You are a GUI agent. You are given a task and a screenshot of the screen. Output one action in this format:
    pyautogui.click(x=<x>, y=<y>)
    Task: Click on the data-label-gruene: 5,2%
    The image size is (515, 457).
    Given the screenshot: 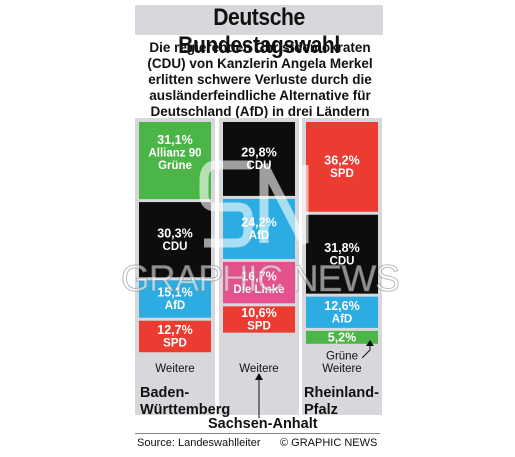 What is the action you would take?
    pyautogui.click(x=342, y=337)
    